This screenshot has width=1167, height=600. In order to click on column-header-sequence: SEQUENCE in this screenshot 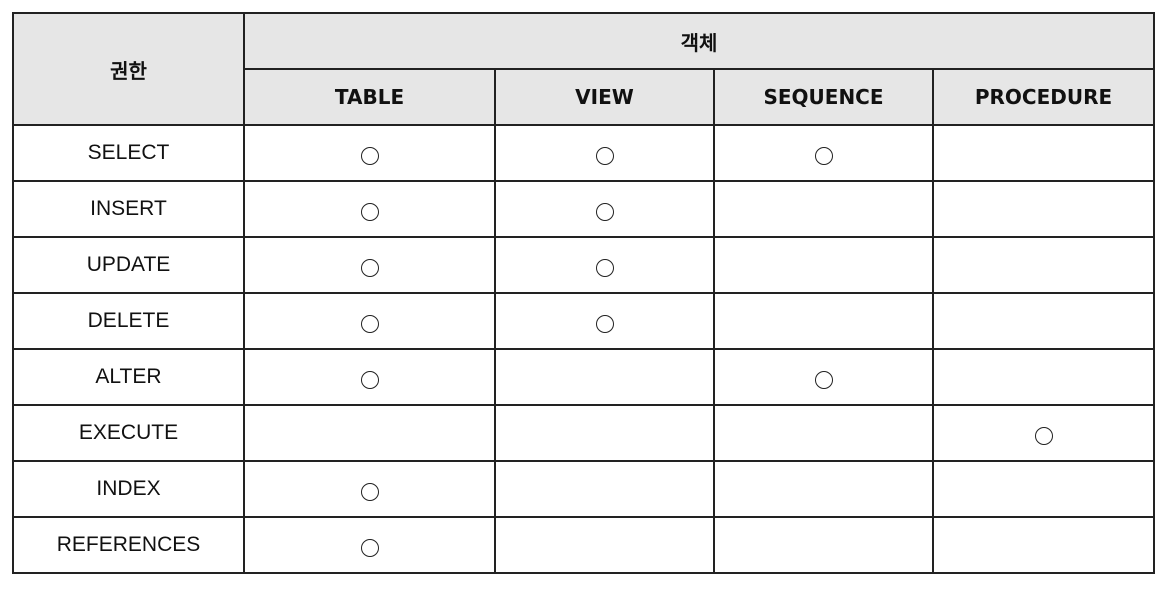, I will do `click(823, 97)`.